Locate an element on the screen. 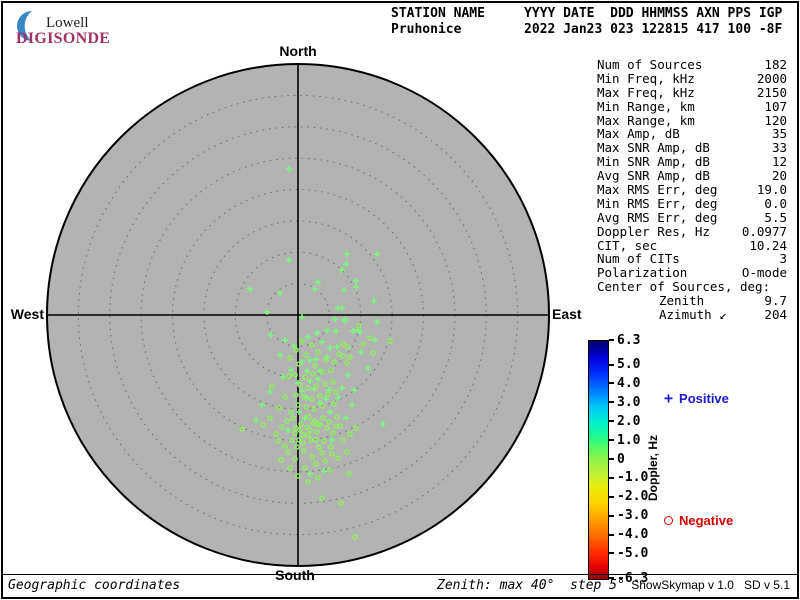 This screenshot has width=800, height=600. compass-south-label: South is located at coordinates (295, 575).